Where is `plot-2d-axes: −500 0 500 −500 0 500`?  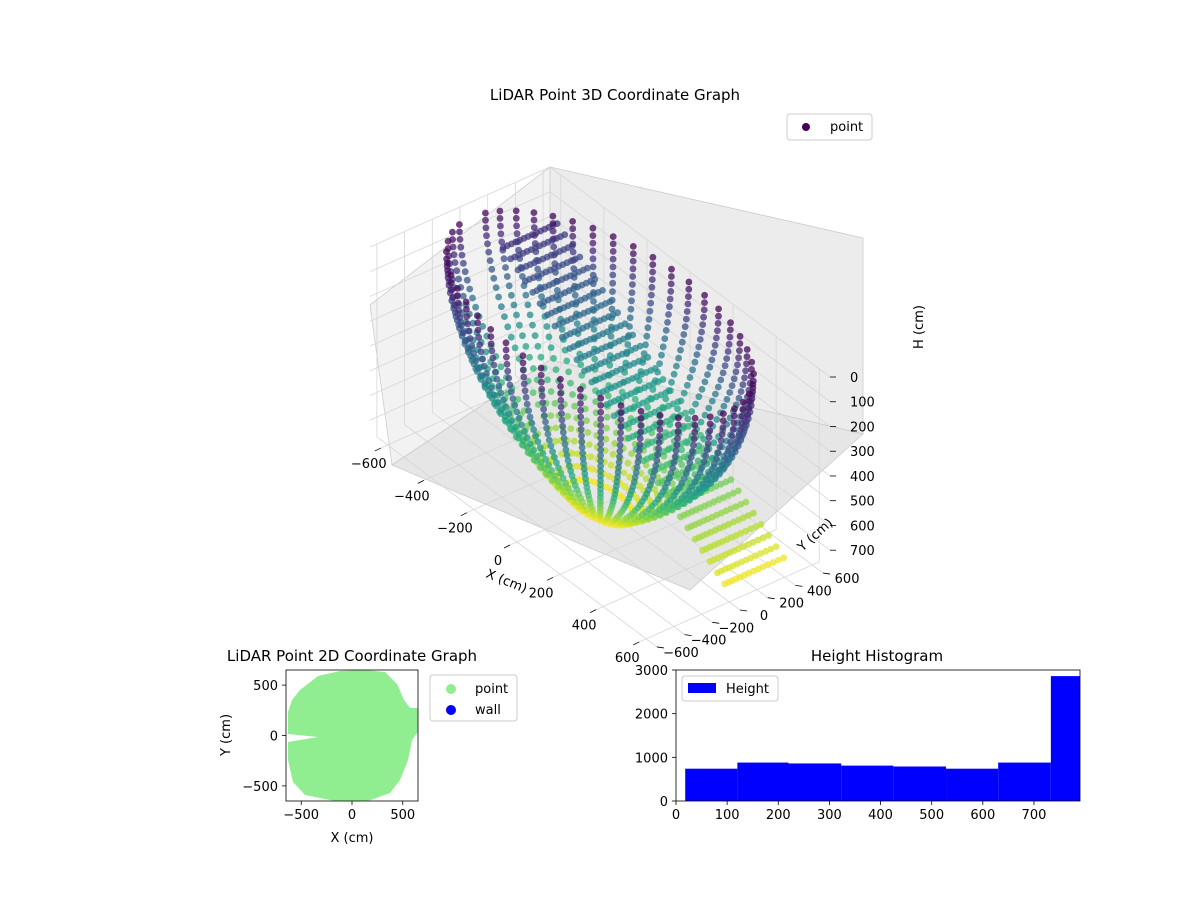 plot-2d-axes: −500 0 500 −500 0 500 is located at coordinates (328, 751).